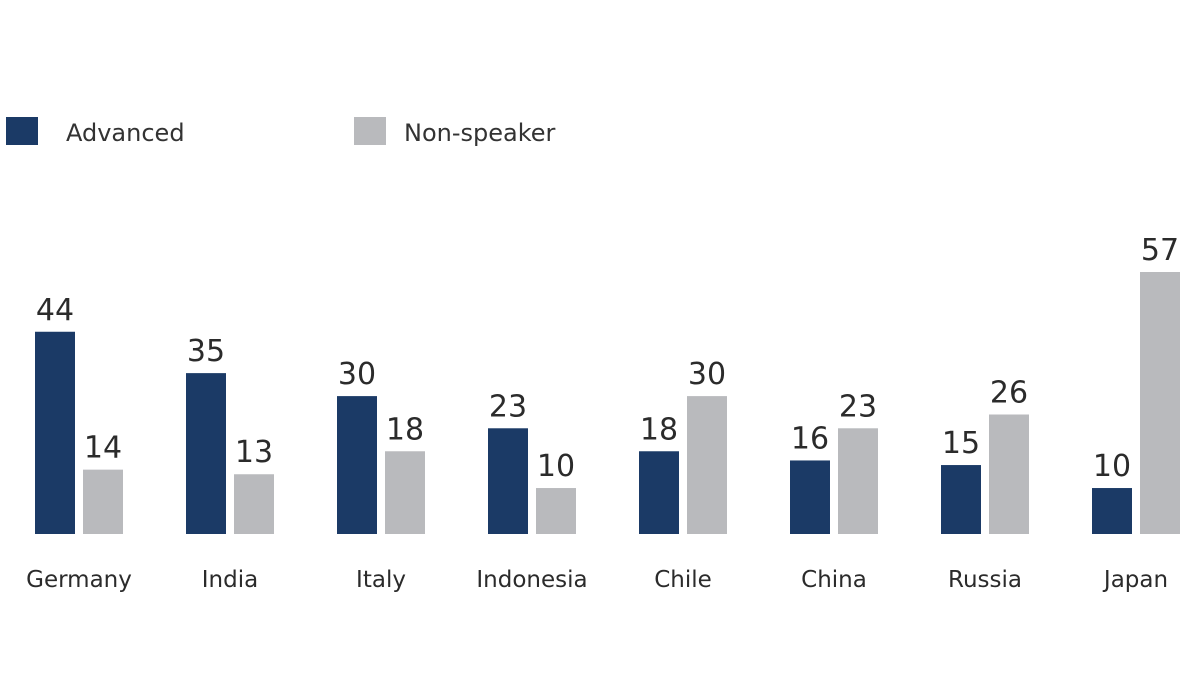 The image size is (1200, 675). What do you see at coordinates (707, 374) in the screenshot?
I see `value-label-chile-non-speaker: 30` at bounding box center [707, 374].